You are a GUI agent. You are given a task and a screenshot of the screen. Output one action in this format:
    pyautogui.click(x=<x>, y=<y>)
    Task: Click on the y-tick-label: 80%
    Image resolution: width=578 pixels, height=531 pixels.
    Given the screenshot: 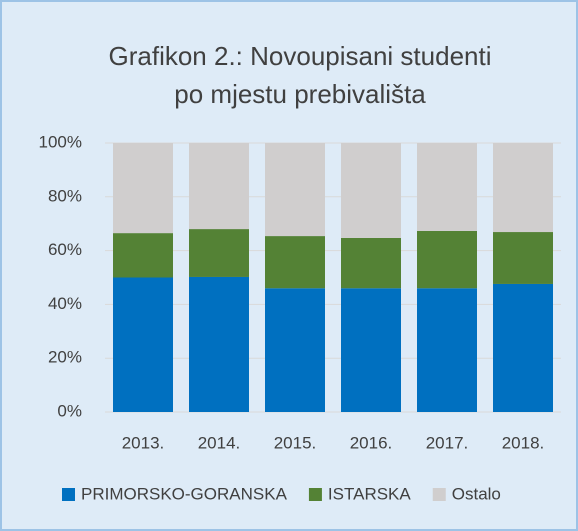 What is the action you would take?
    pyautogui.click(x=65, y=195)
    